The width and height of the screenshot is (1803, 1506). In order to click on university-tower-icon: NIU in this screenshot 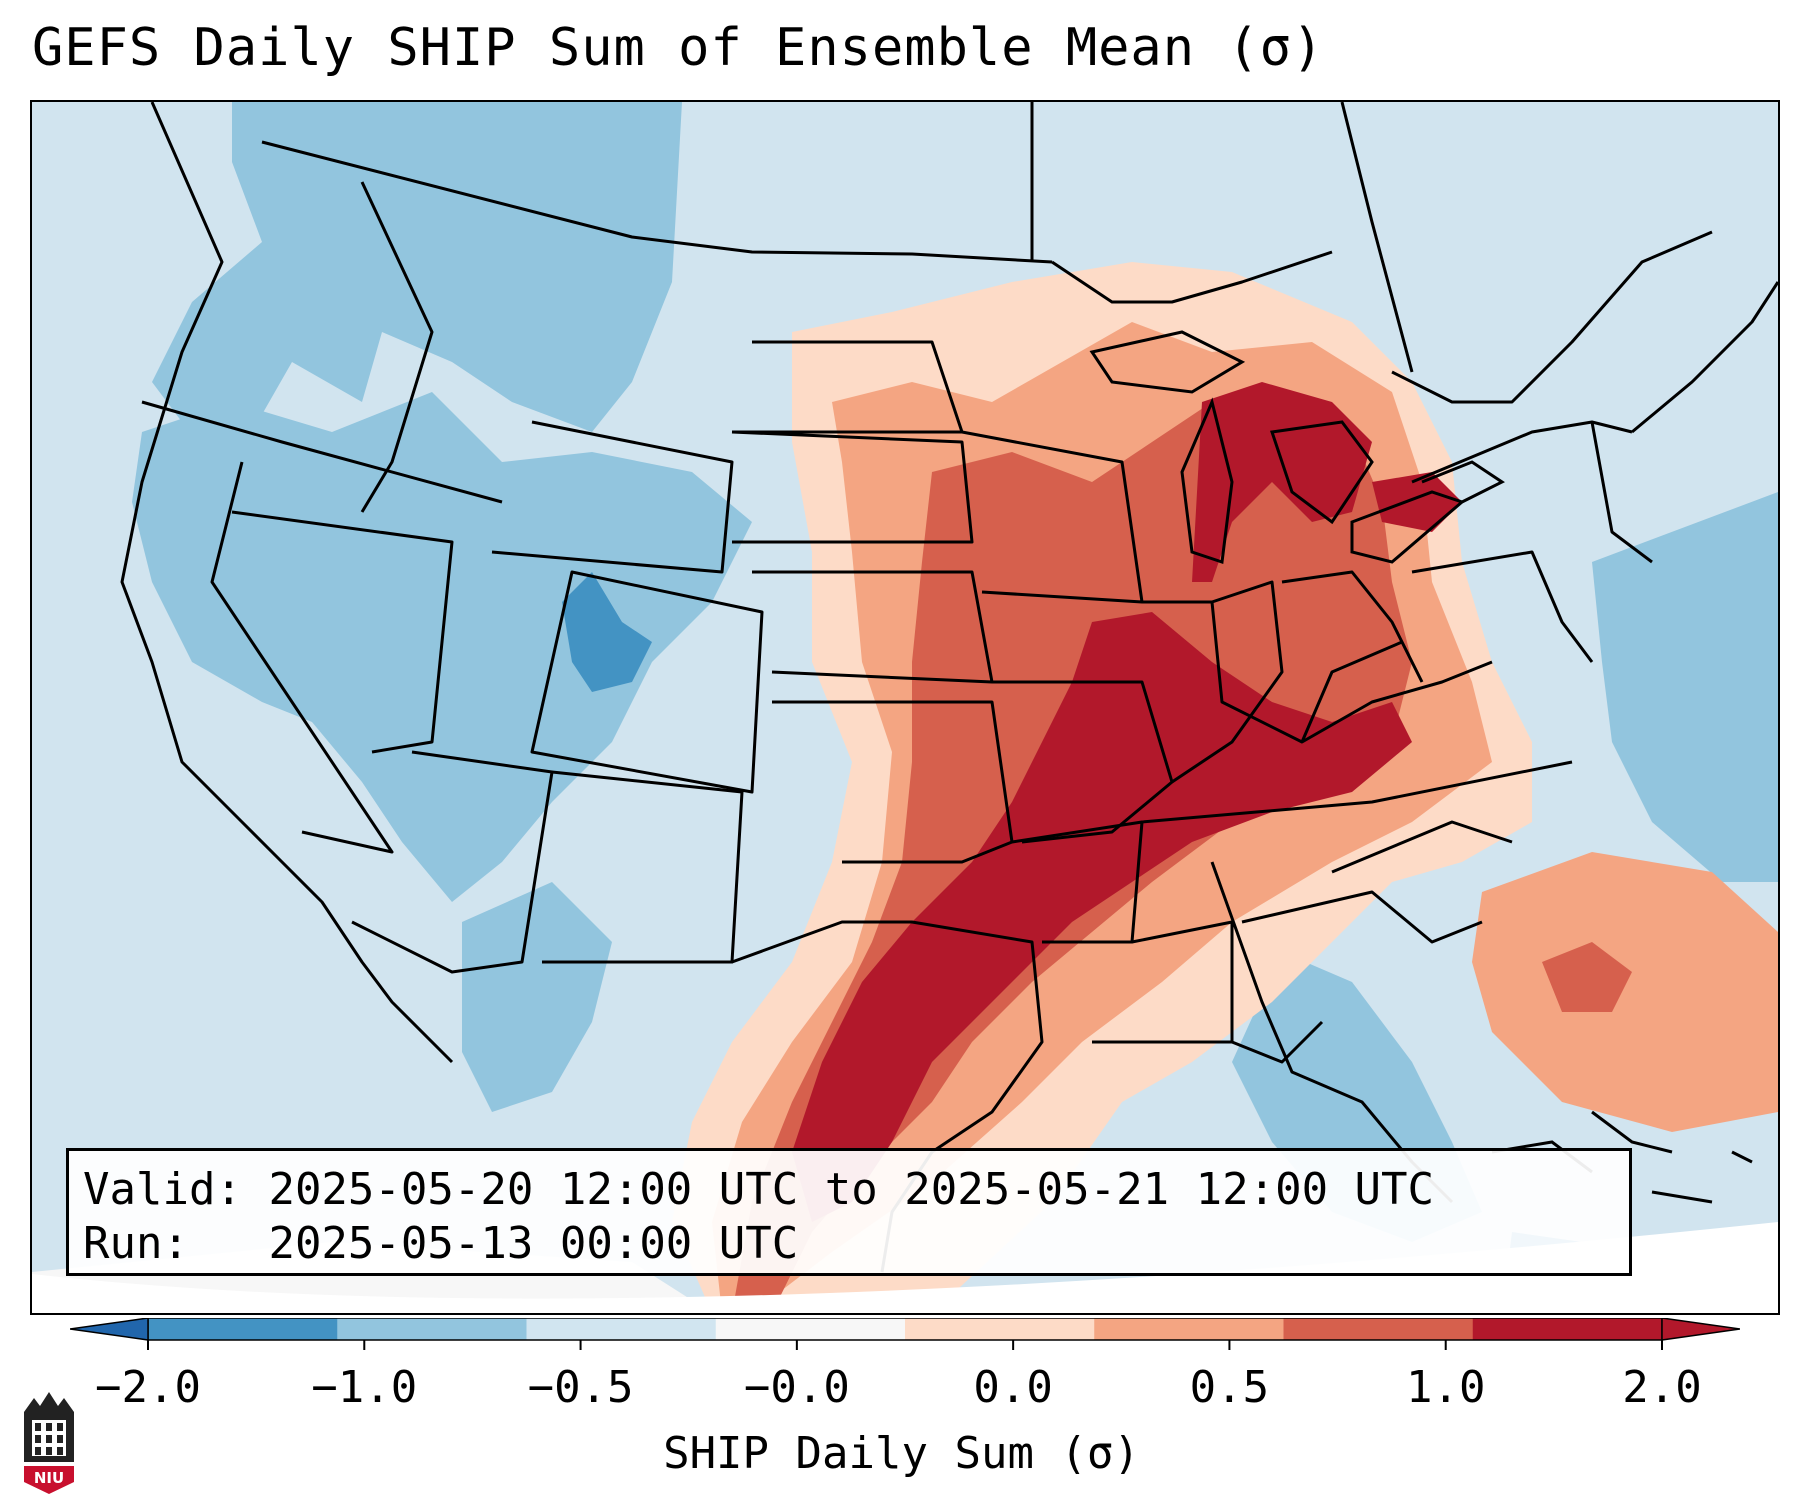, I will do `click(49, 1443)`.